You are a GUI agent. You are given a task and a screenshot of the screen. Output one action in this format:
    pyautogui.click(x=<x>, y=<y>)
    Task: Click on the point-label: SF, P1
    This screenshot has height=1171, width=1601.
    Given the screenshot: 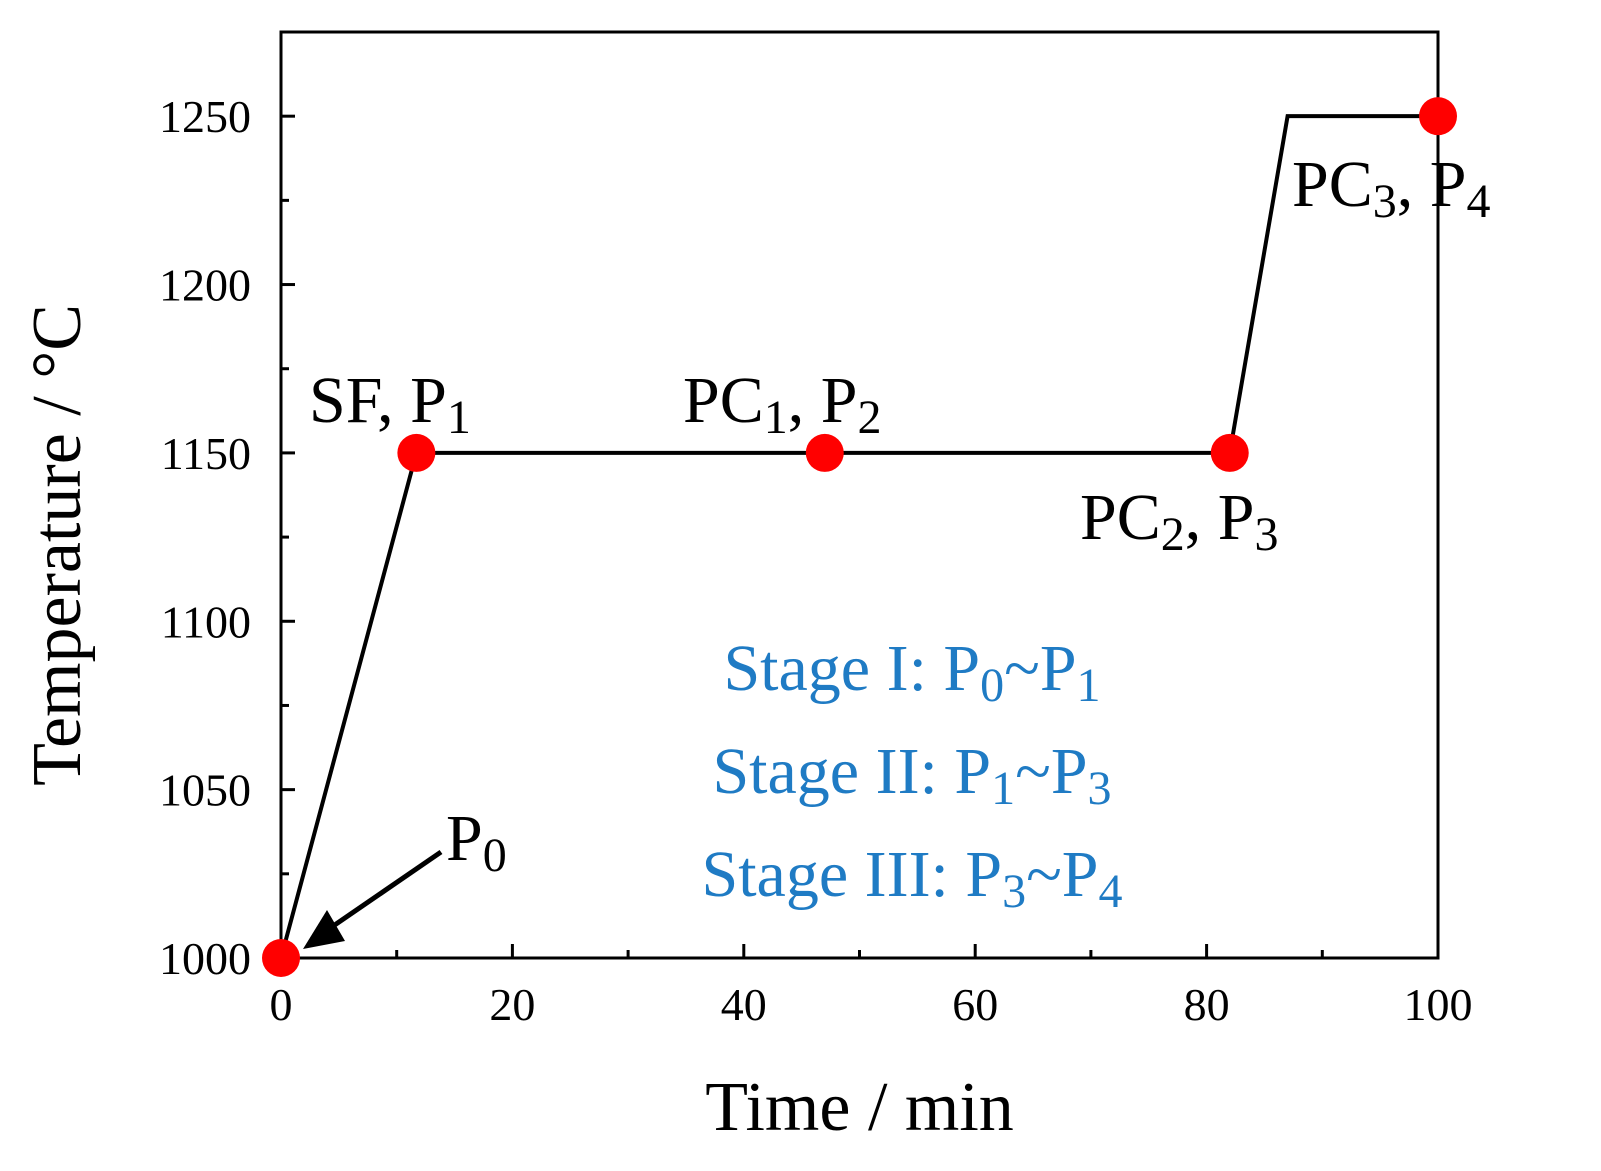 What is the action you would take?
    pyautogui.click(x=390, y=404)
    